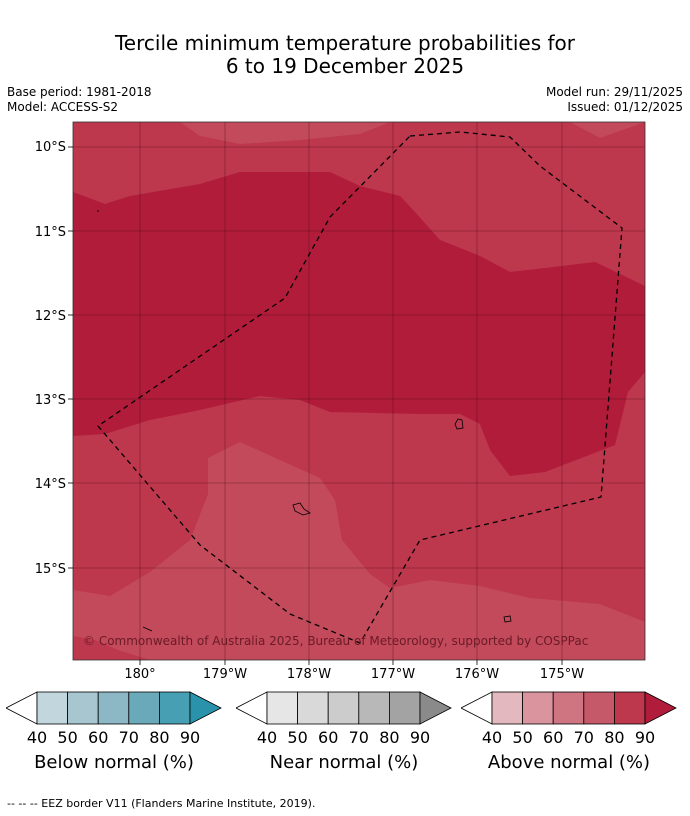 This screenshot has width=690, height=816. I want to click on colorbar-below-ticks: 40 50 60 70 80 90, so click(114, 738).